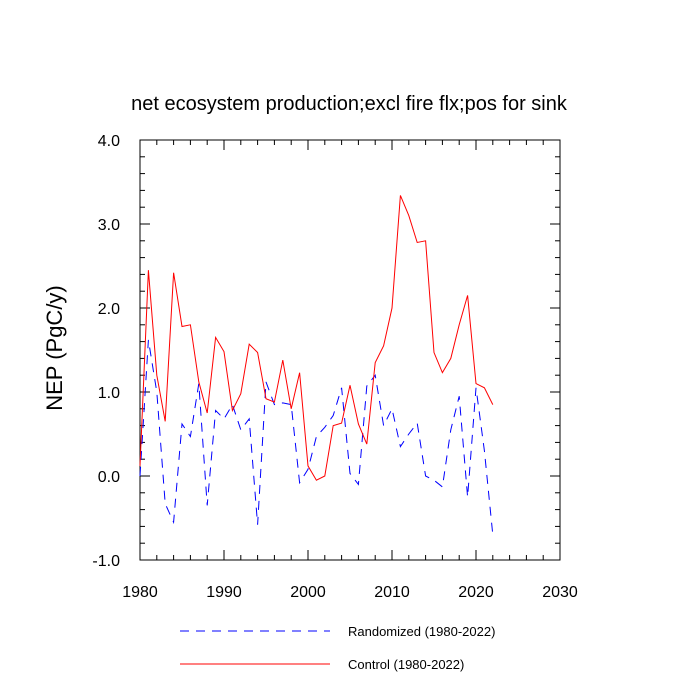 Image resolution: width=700 pixels, height=700 pixels. I want to click on y-axis-label: NEP (PgC/y), so click(54, 348).